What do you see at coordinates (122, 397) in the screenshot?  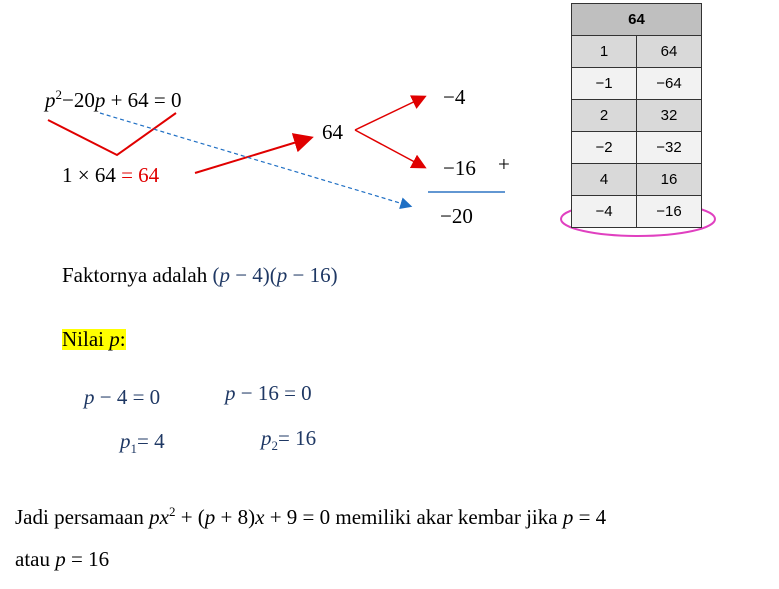 I see `solution-eq1: p − 4 = 0` at bounding box center [122, 397].